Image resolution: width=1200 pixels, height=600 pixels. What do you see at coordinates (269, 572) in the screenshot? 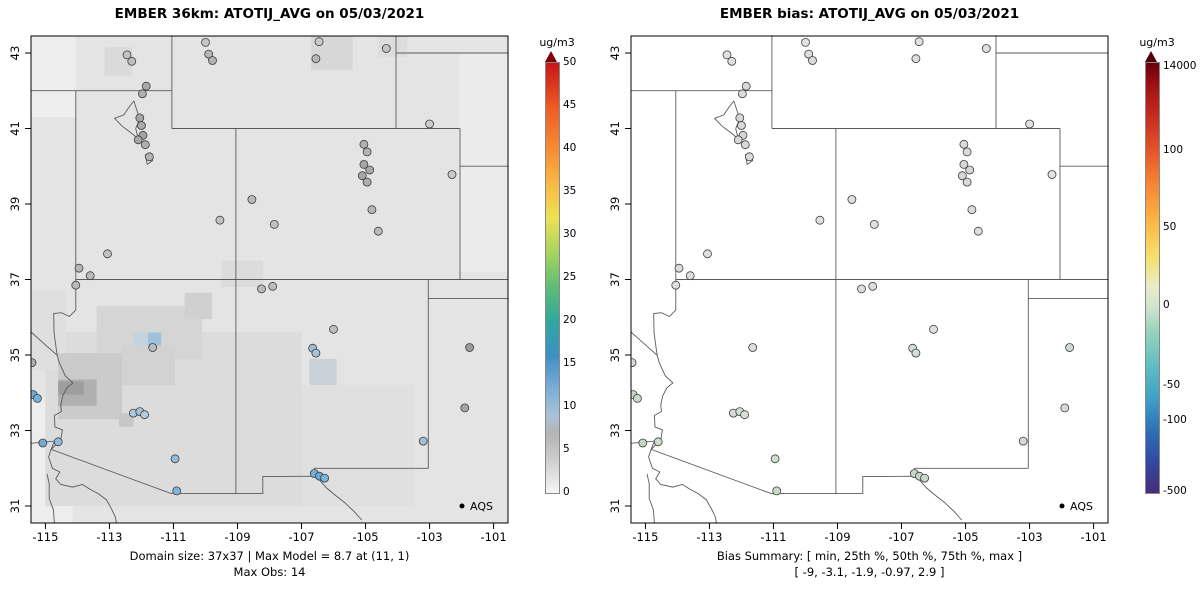
I see `model-caption-line2: Max Obs: 14` at bounding box center [269, 572].